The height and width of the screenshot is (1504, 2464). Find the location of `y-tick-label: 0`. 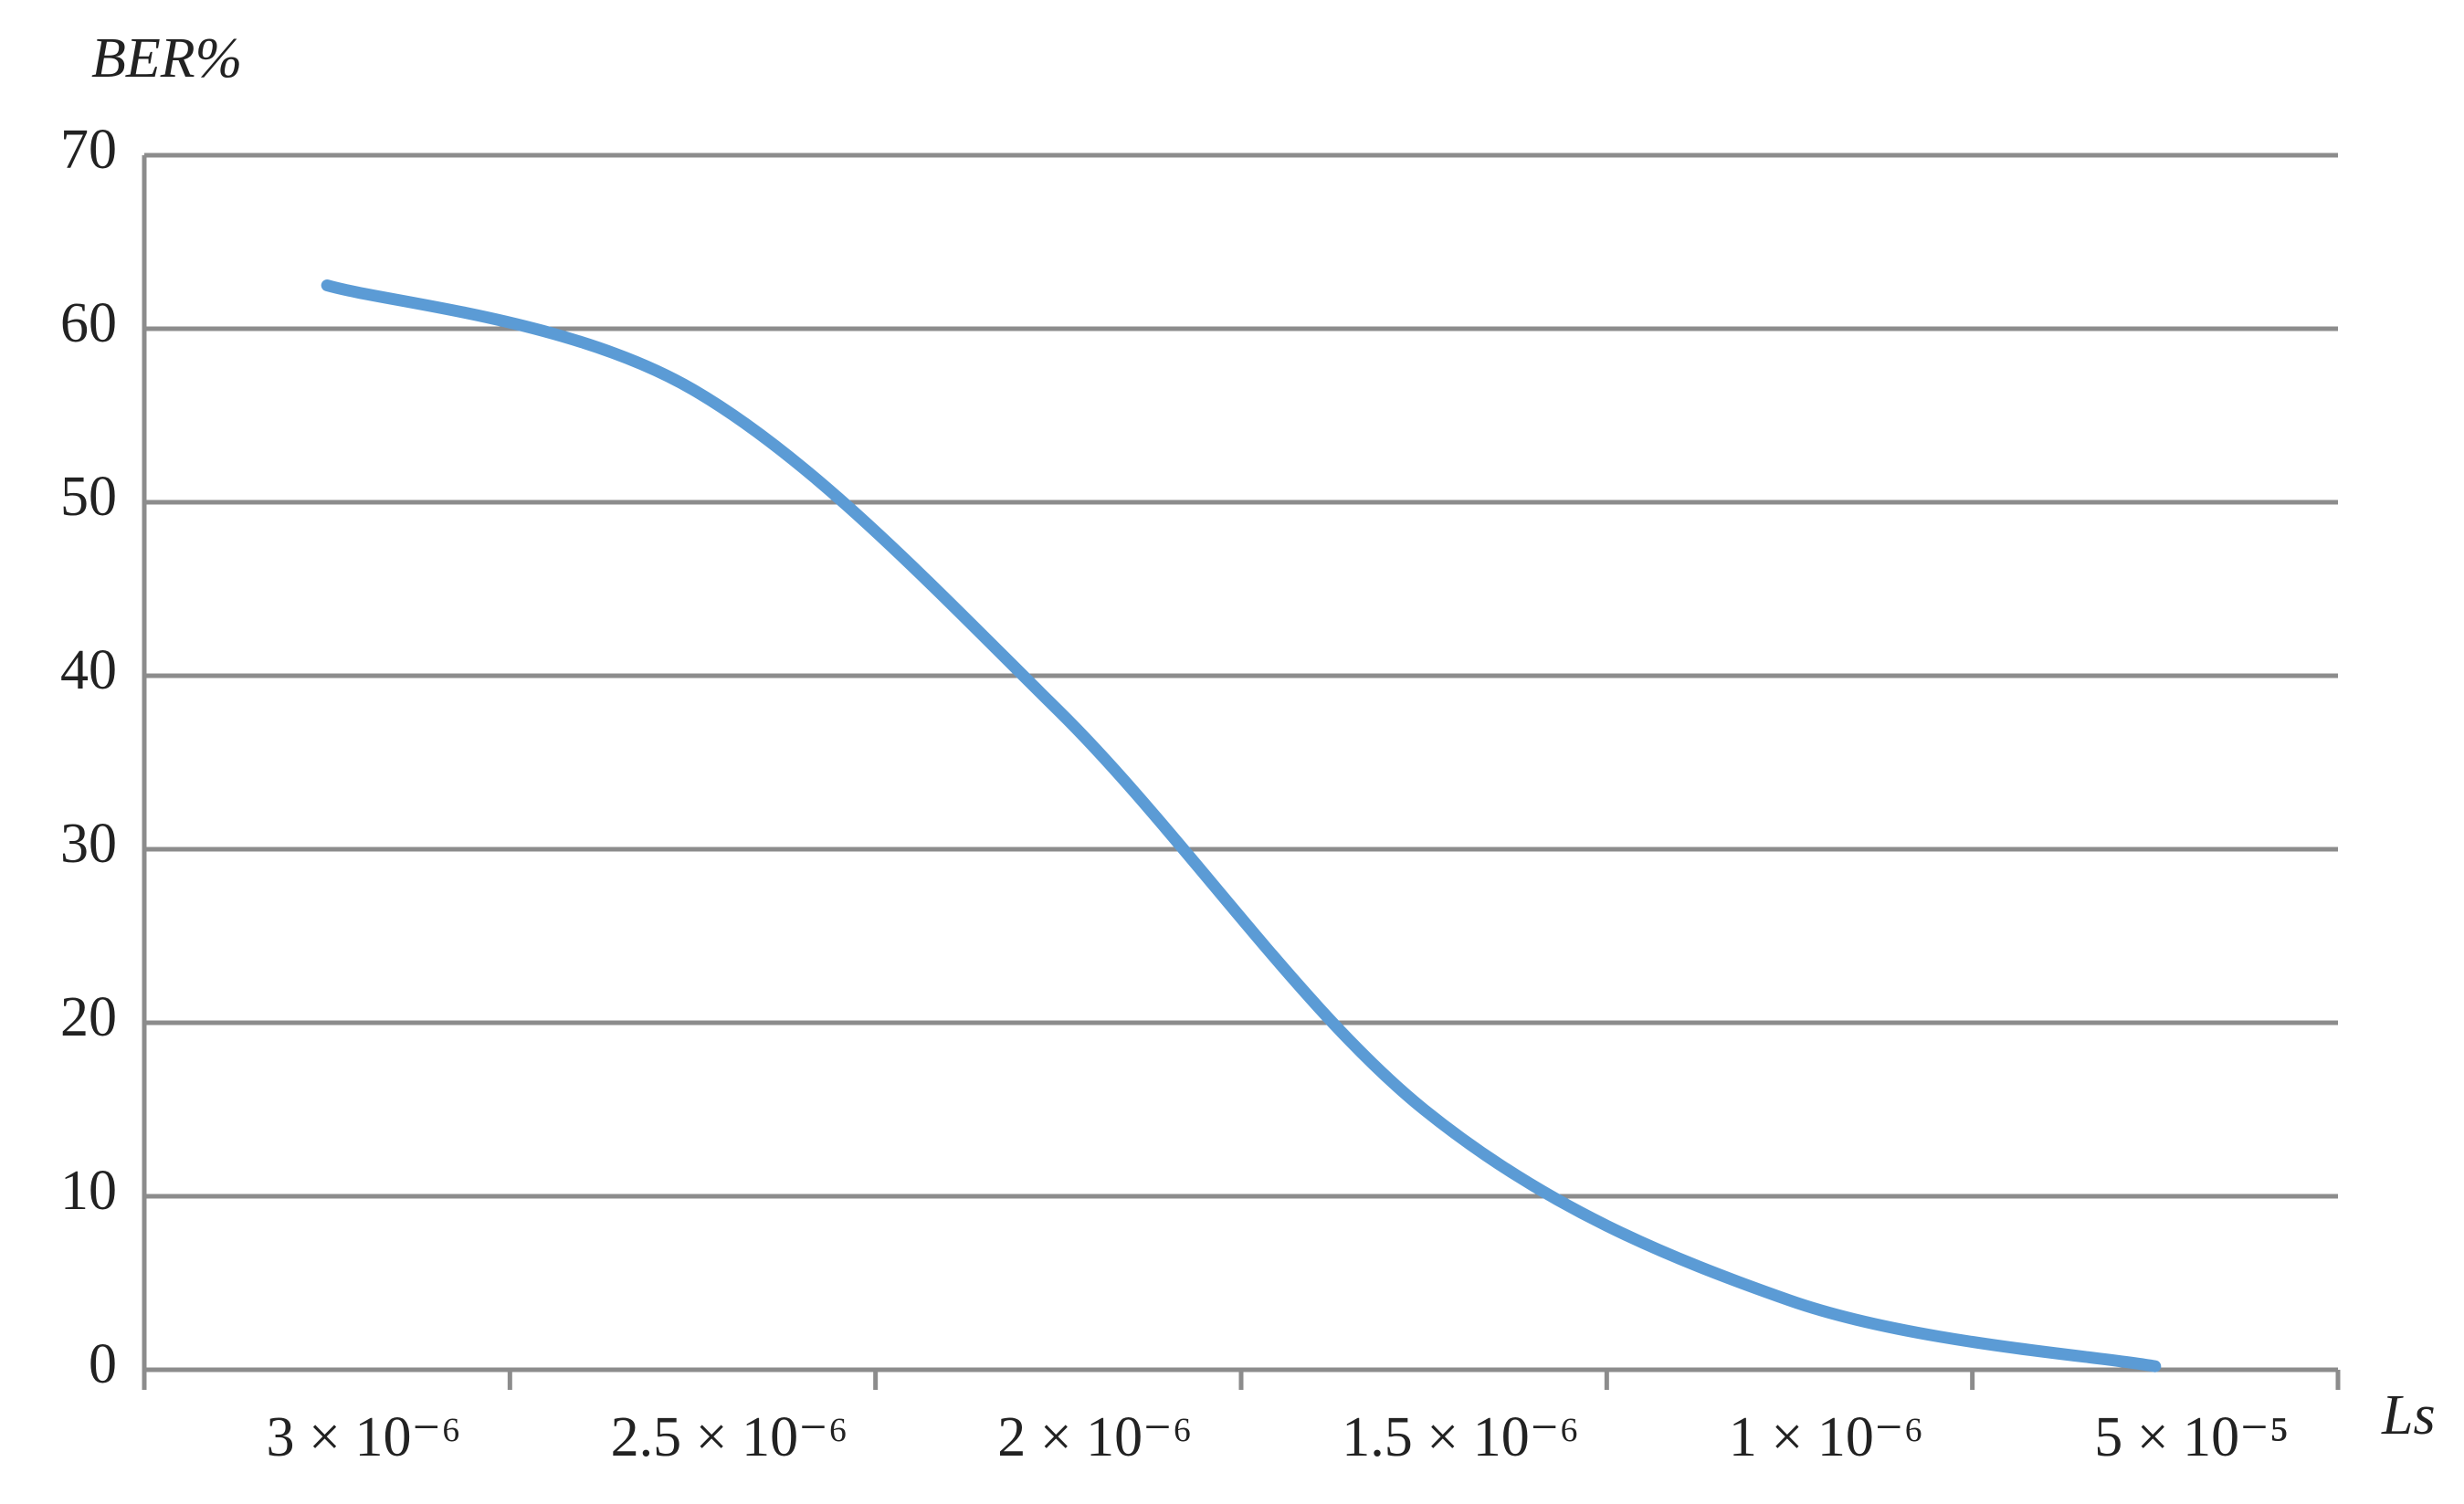

y-tick-label: 0 is located at coordinates (103, 1364).